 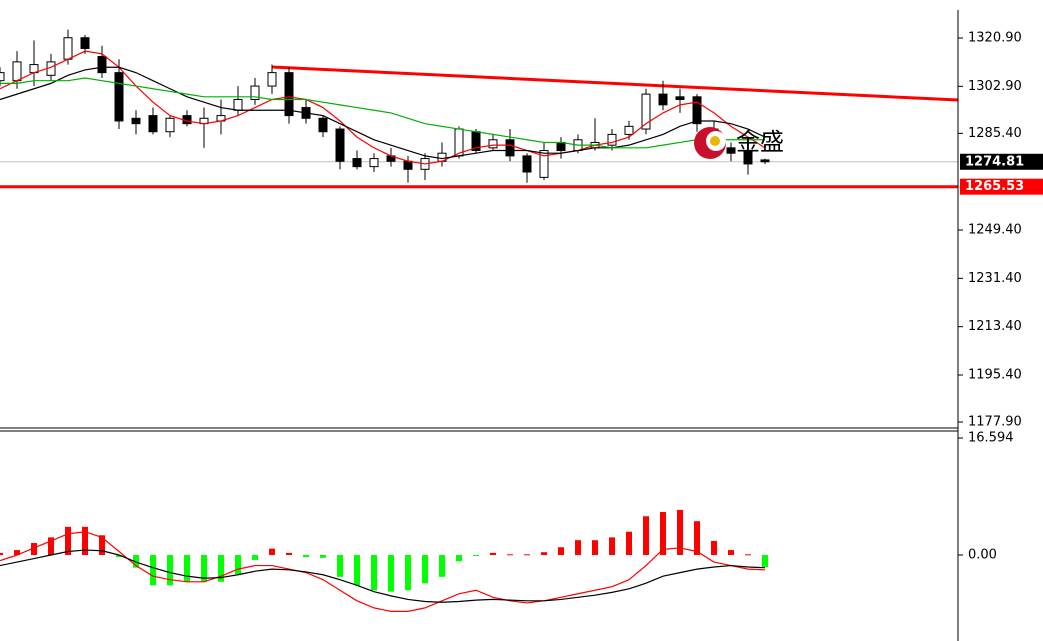 What do you see at coordinates (995, 375) in the screenshot?
I see `y-tick-label: 1195.40` at bounding box center [995, 375].